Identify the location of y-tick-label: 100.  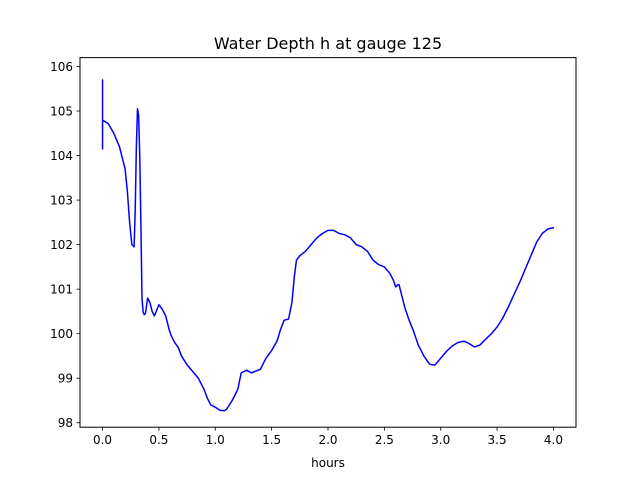
(61, 334).